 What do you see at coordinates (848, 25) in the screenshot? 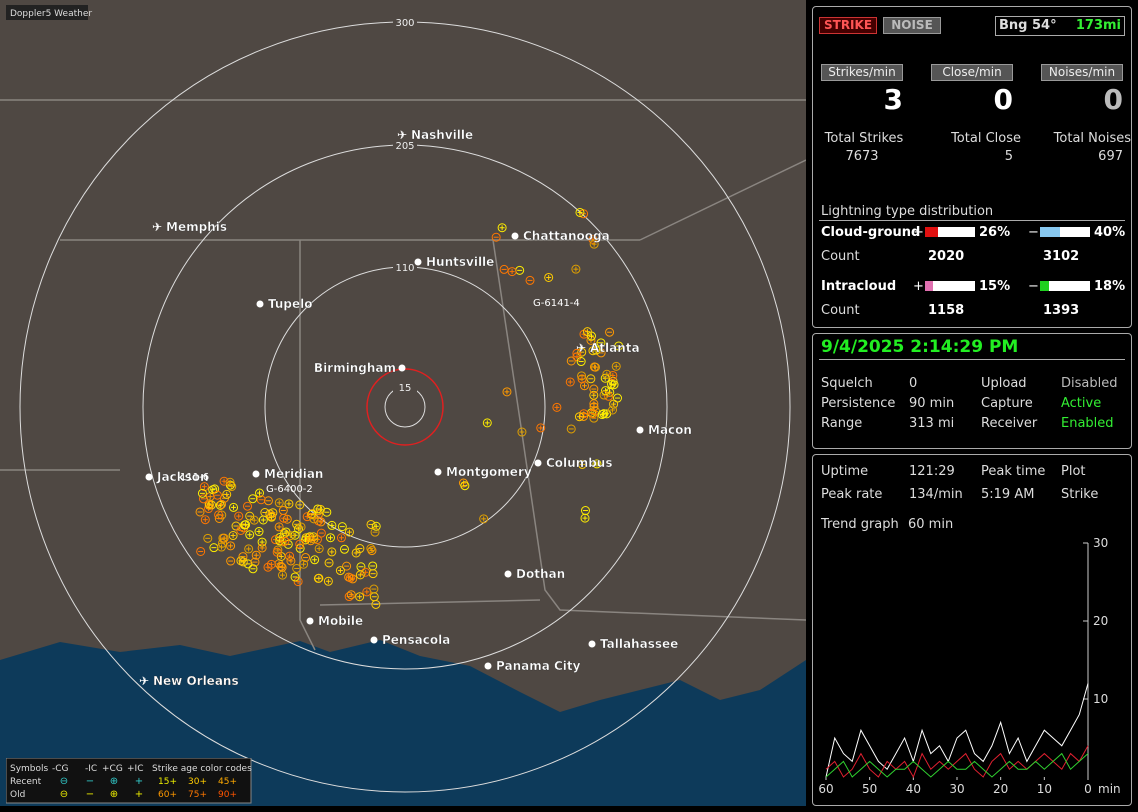
I see `strike-button: STRIKE` at bounding box center [848, 25].